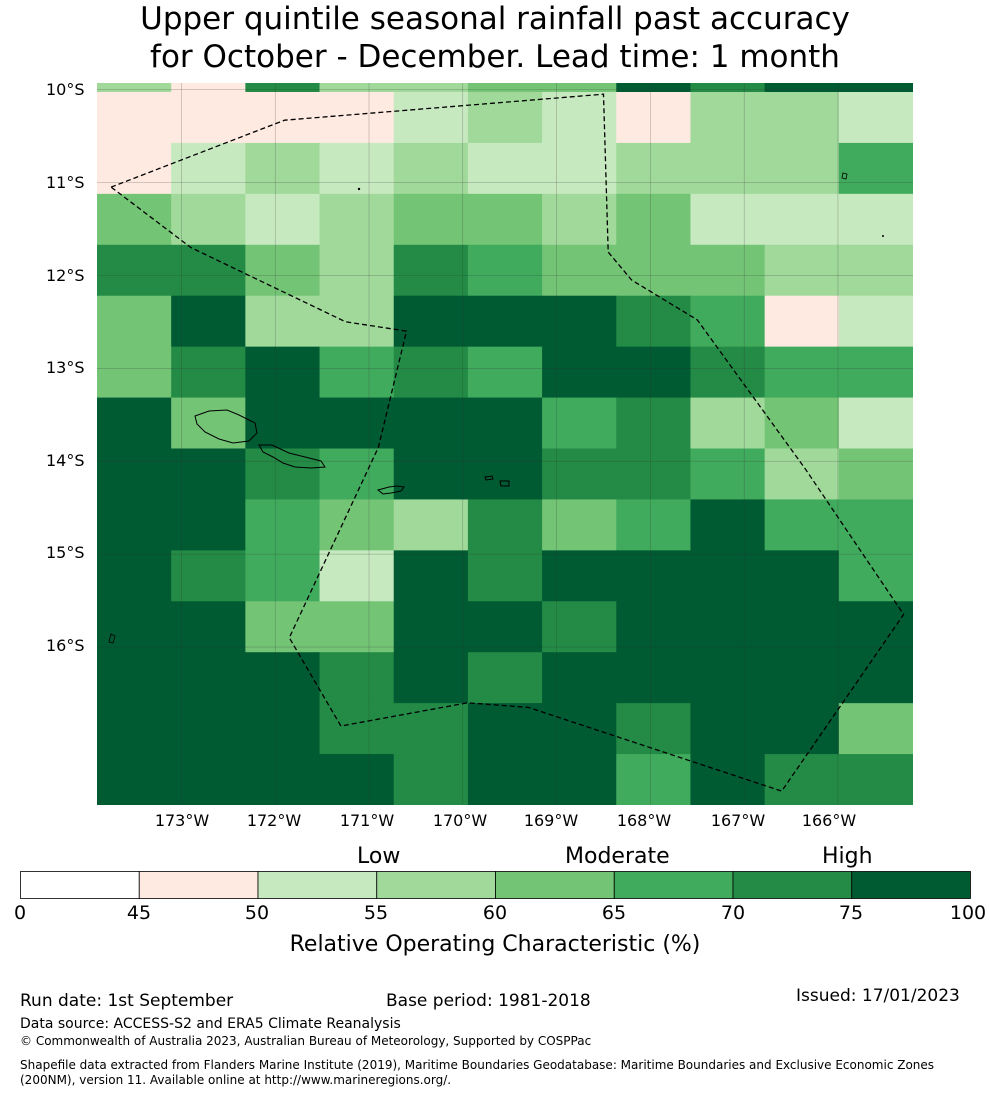 The image size is (990, 1095). I want to click on lon-label-170w: 170°W, so click(460, 820).